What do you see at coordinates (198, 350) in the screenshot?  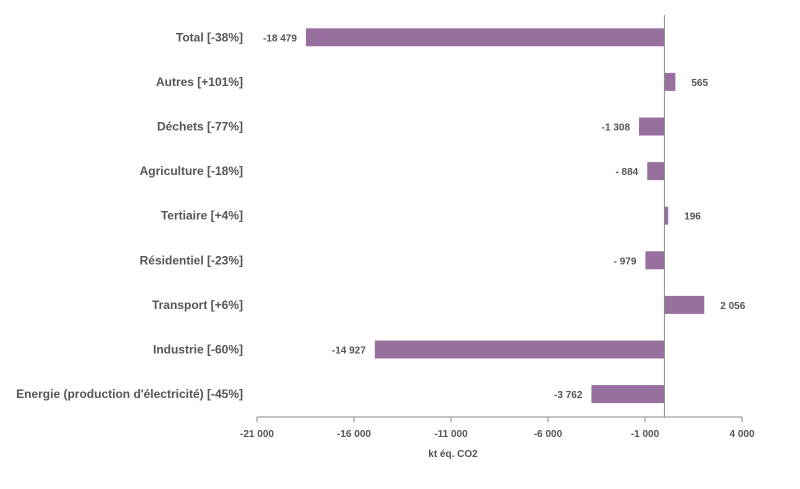 I see `category-label: Industrie [-60%]` at bounding box center [198, 350].